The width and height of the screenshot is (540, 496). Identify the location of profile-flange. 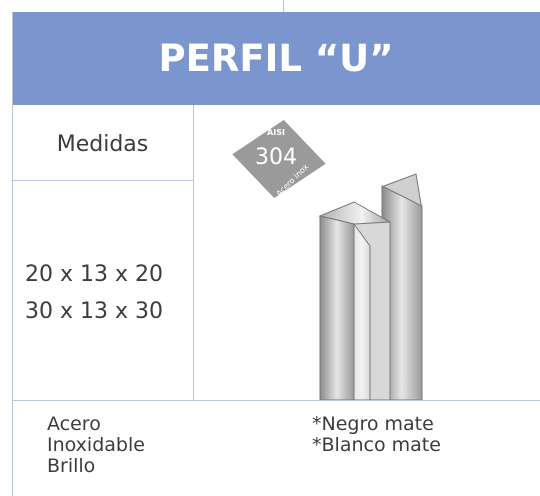
(337, 307).